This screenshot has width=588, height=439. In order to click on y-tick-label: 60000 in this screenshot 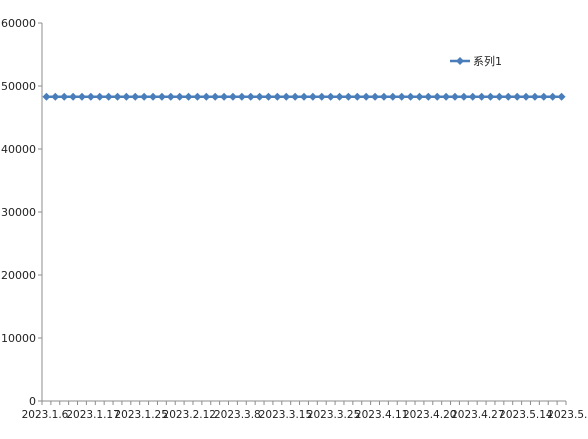, I will do `click(18, 23)`.